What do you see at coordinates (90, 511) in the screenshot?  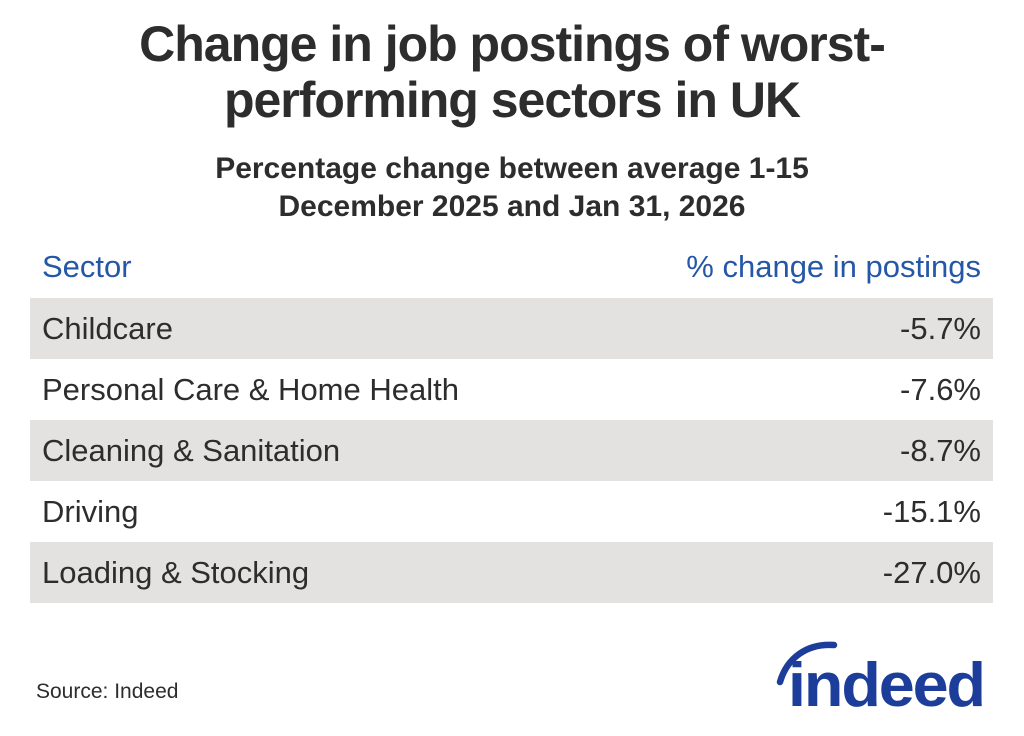 I see `sector-label: Driving` at bounding box center [90, 511].